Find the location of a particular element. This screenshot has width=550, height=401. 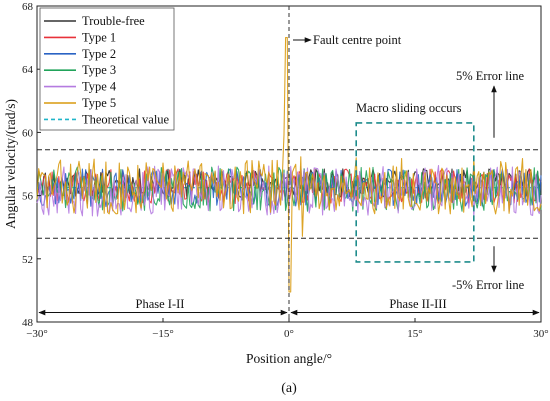

legend-box is located at coordinates (107, 69).